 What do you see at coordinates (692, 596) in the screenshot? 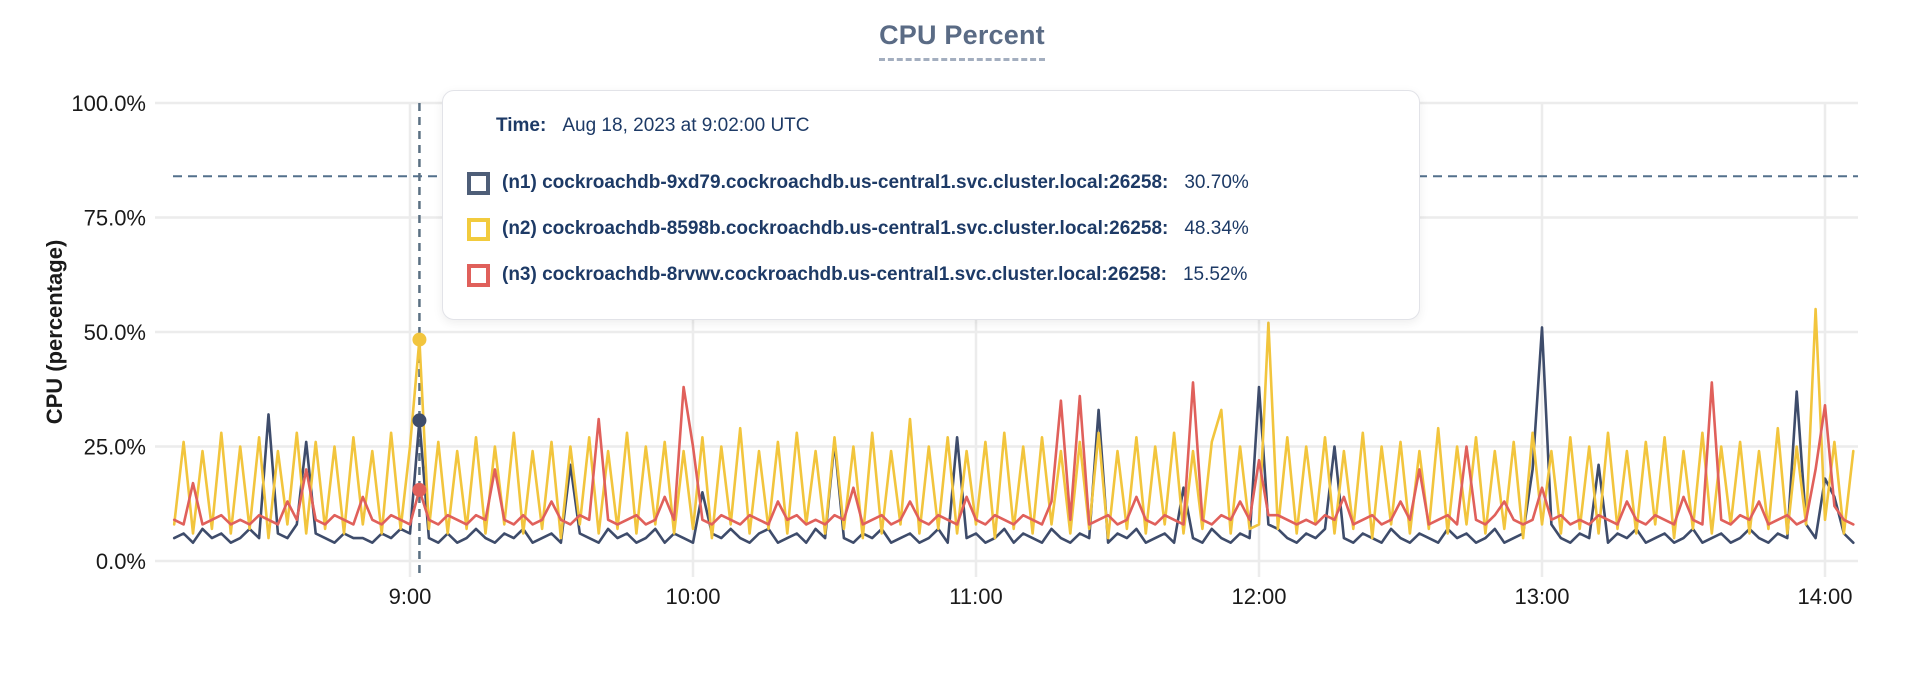
I see `x-tick-label: 10:00` at bounding box center [692, 596].